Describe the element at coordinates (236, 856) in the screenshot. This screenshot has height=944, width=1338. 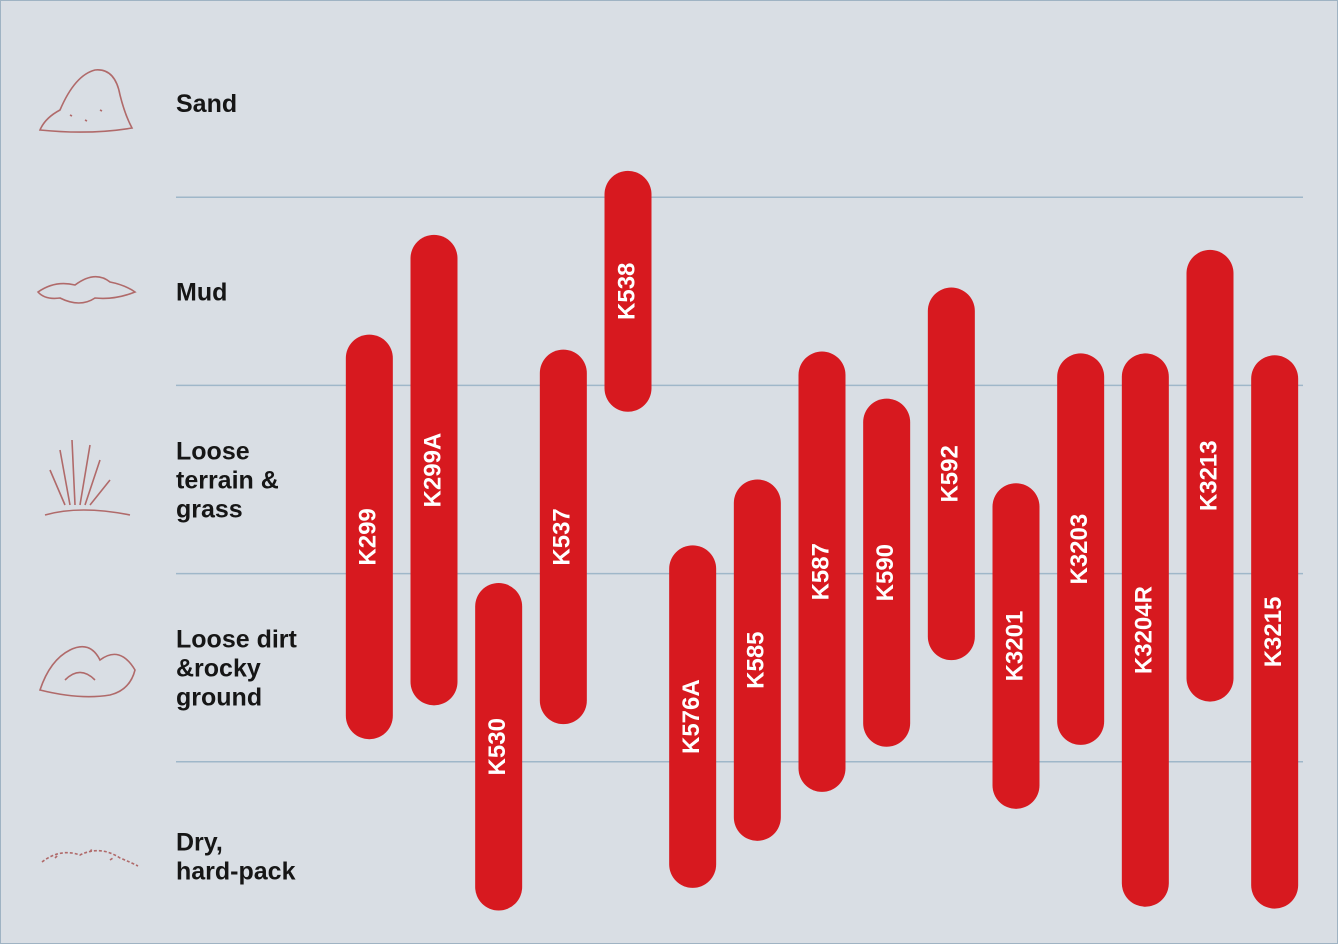
I see `row-label: Dry, hard-pack` at that location.